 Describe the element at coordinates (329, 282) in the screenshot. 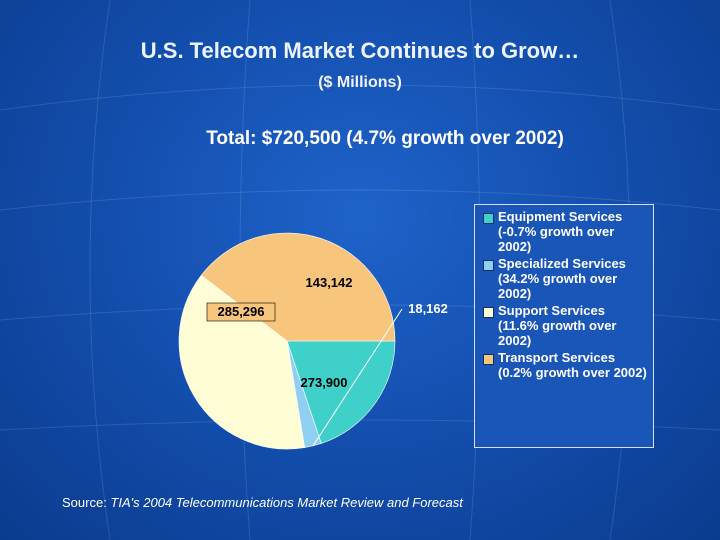

I see `pie-data-label-equipment: 143,142` at that location.